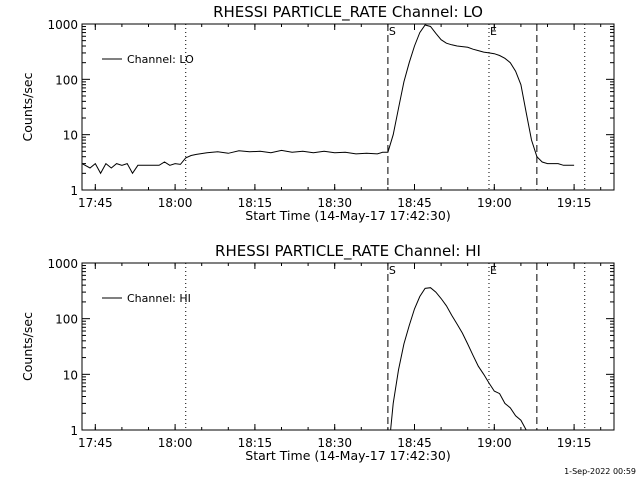  I want to click on footer-timestamp: 1-Sep-2022 00:59, so click(600, 471).